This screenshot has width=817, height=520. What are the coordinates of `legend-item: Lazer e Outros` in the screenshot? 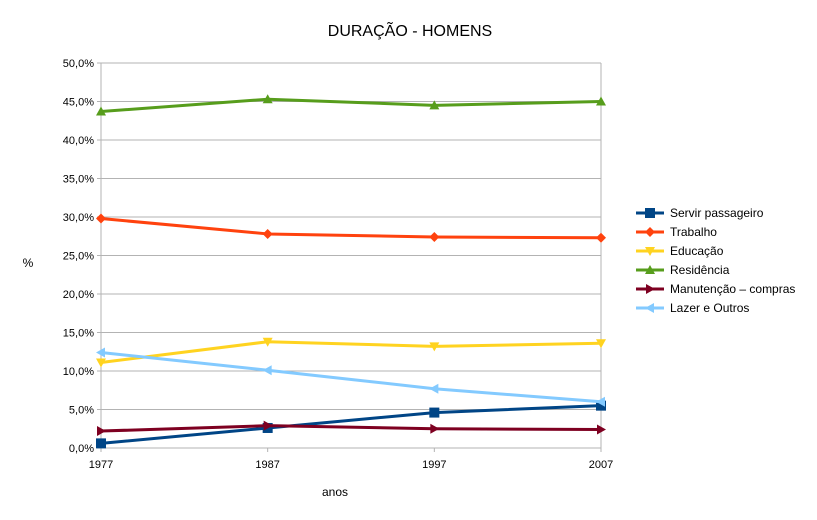 It's located at (692, 308).